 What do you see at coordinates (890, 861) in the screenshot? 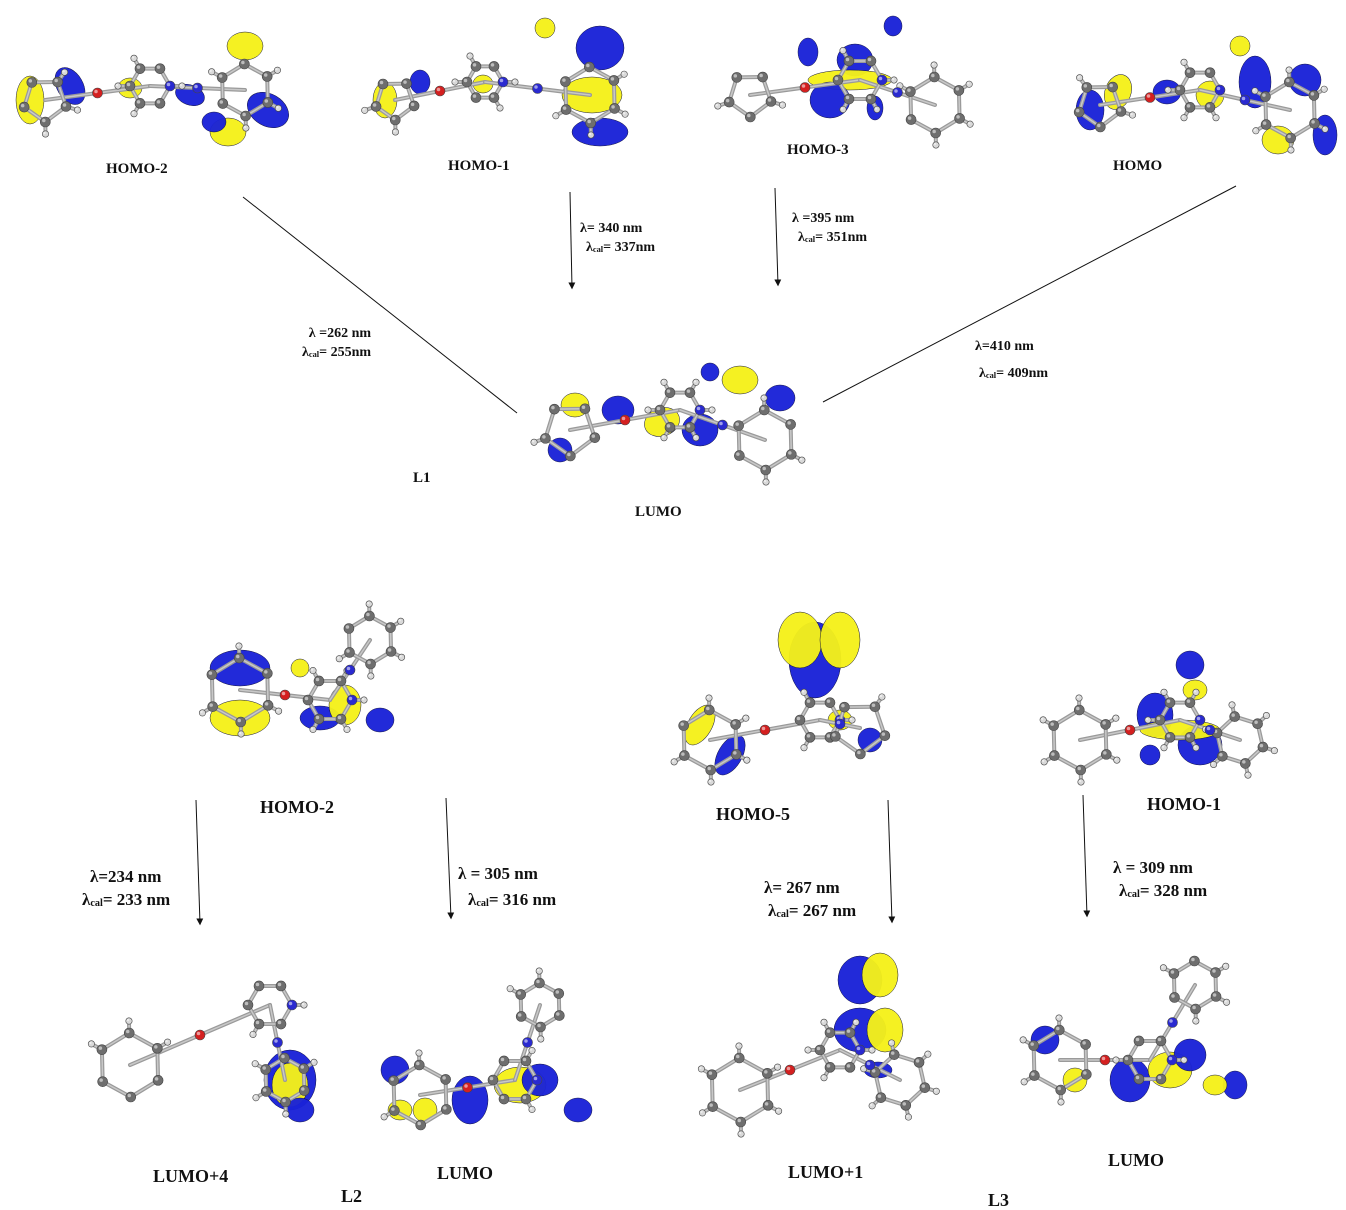
I see `transition-arrow-homo5-lumo1-l3` at bounding box center [890, 861].